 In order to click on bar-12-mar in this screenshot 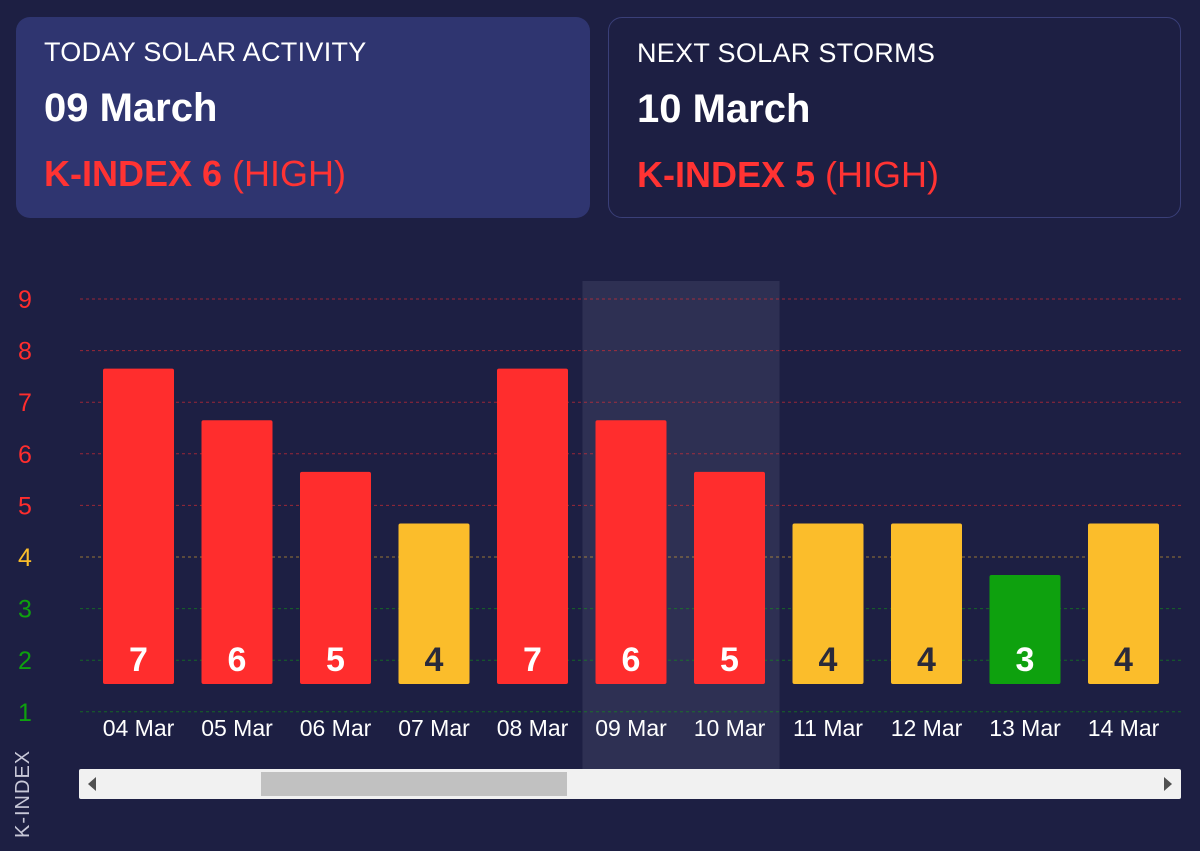, I will do `click(926, 603)`.